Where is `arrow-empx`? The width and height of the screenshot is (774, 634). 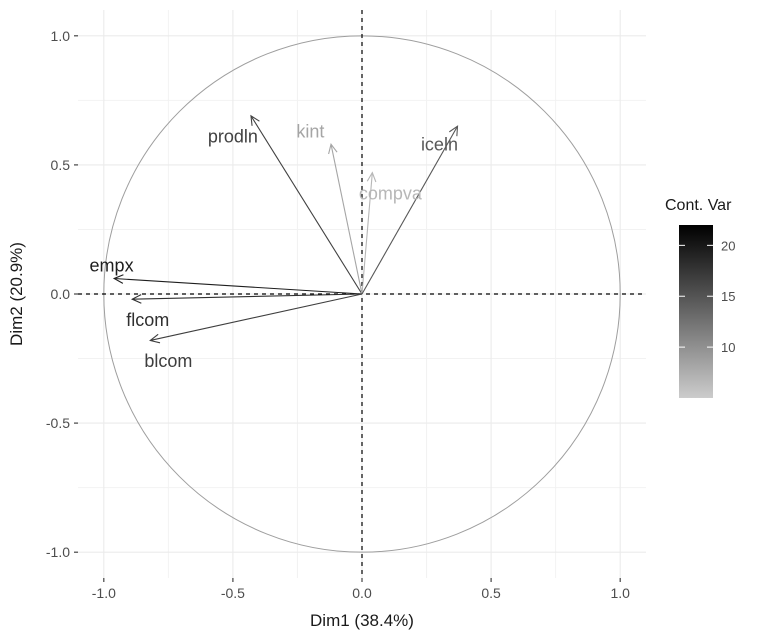 arrow-empx is located at coordinates (238, 286).